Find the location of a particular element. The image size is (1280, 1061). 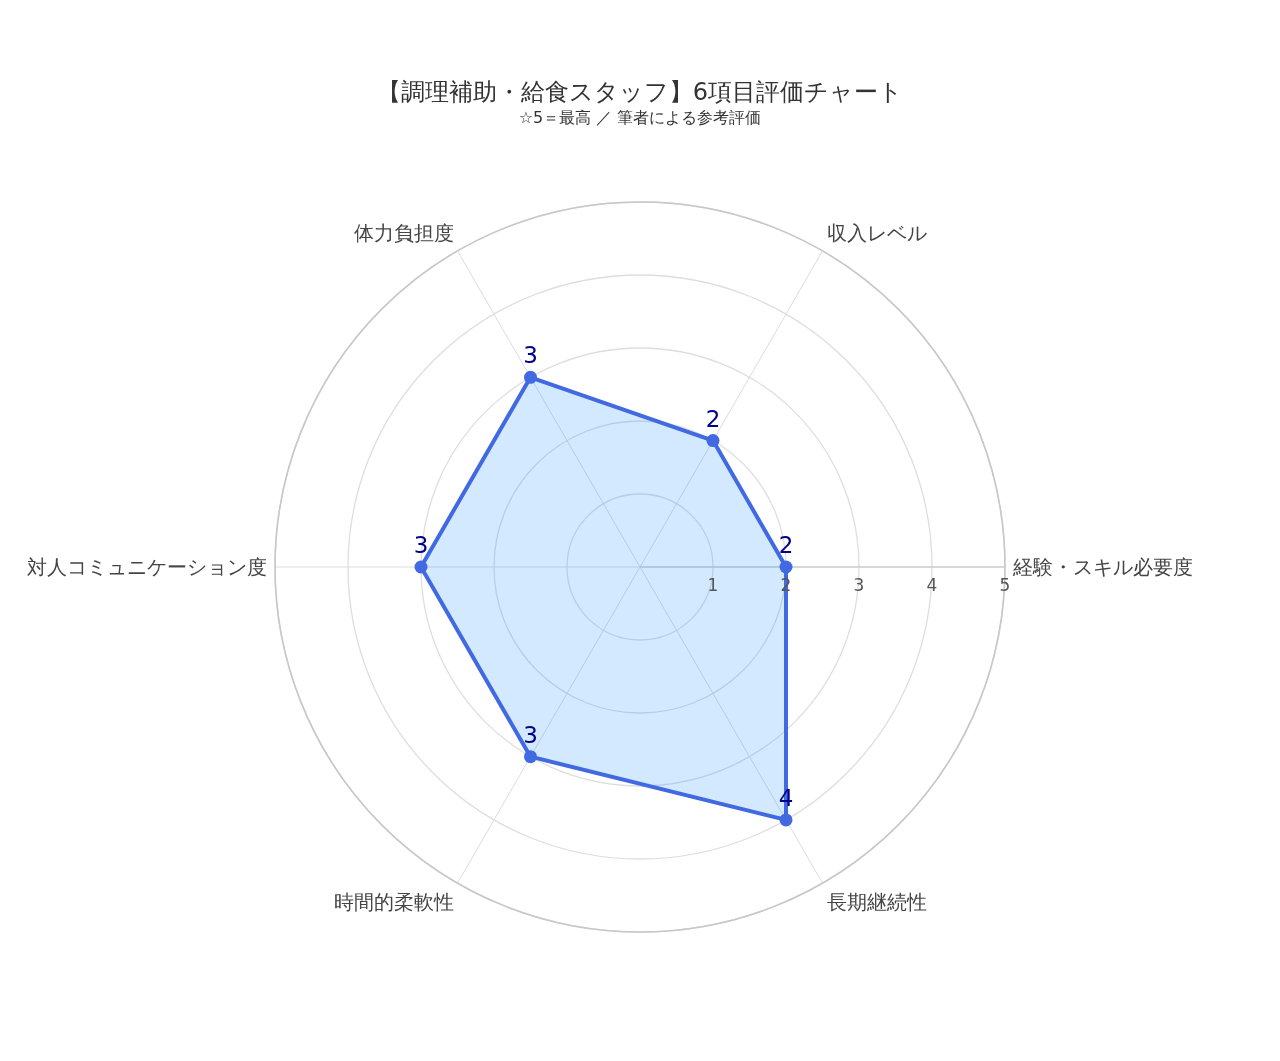

spoke-label: 経験・スキル必要度 is located at coordinates (1102, 567).